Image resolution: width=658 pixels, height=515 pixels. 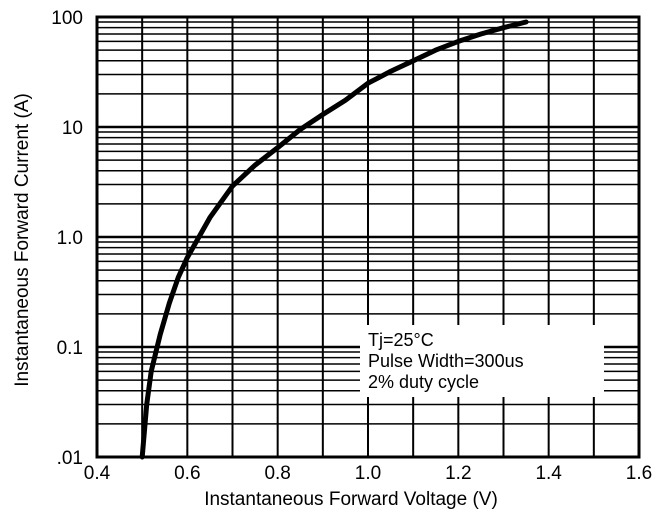 I want to click on y-axis-label: Instantaneous Forward Current (A), so click(x=22, y=240).